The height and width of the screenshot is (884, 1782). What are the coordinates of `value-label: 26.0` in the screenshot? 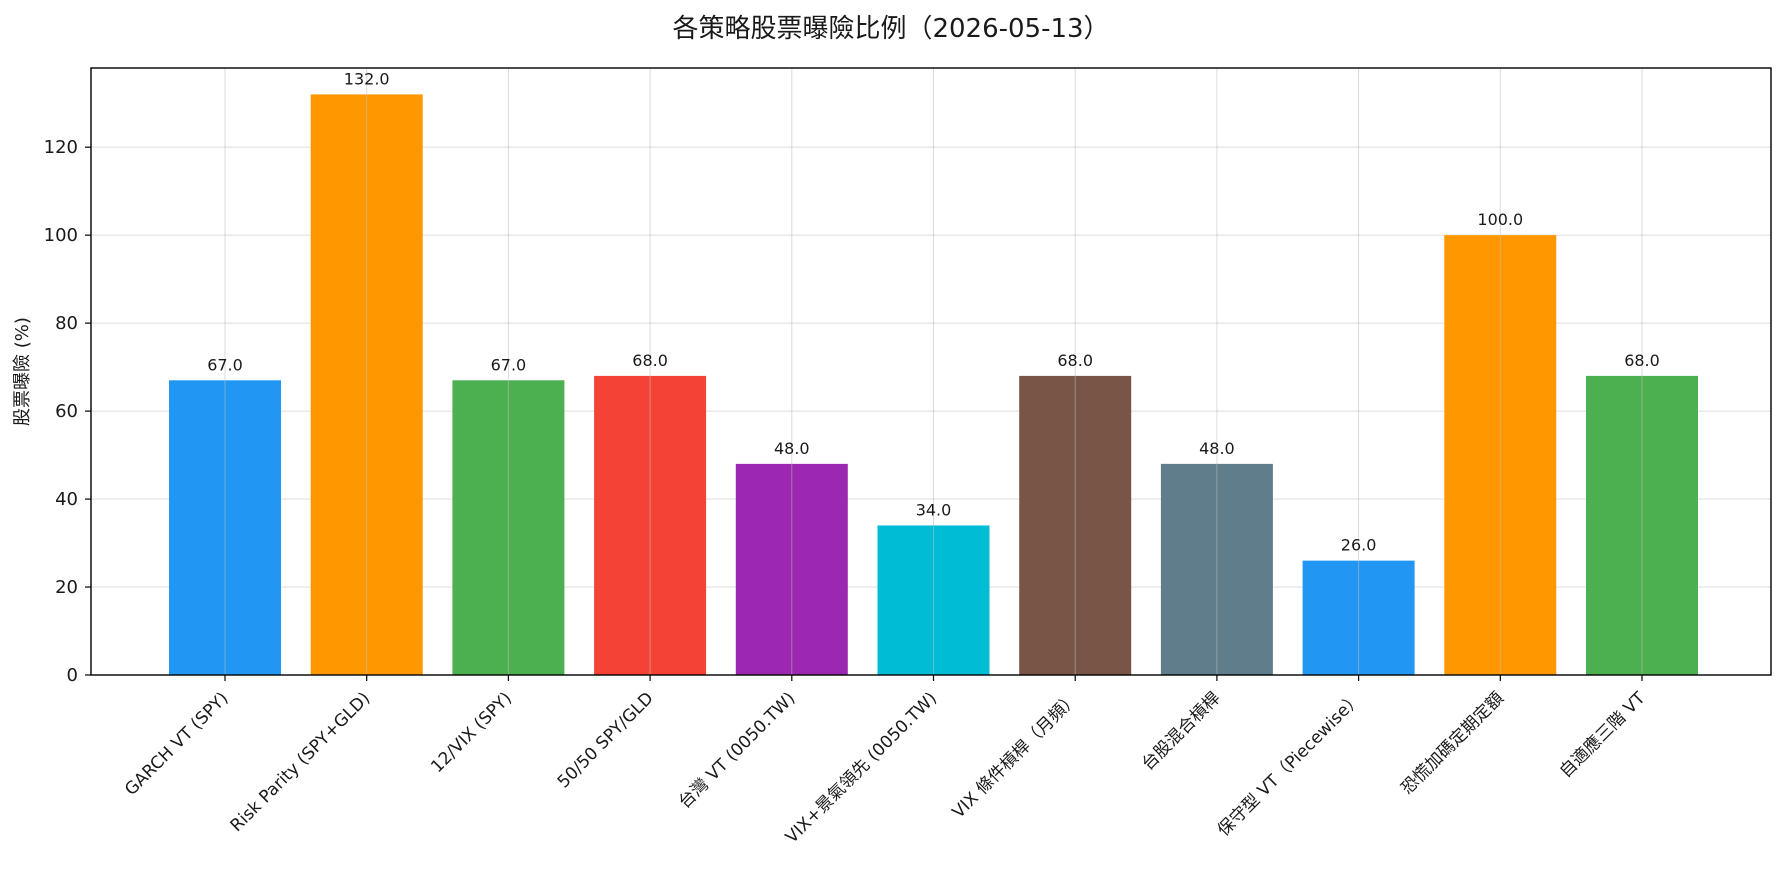 It's located at (1359, 545).